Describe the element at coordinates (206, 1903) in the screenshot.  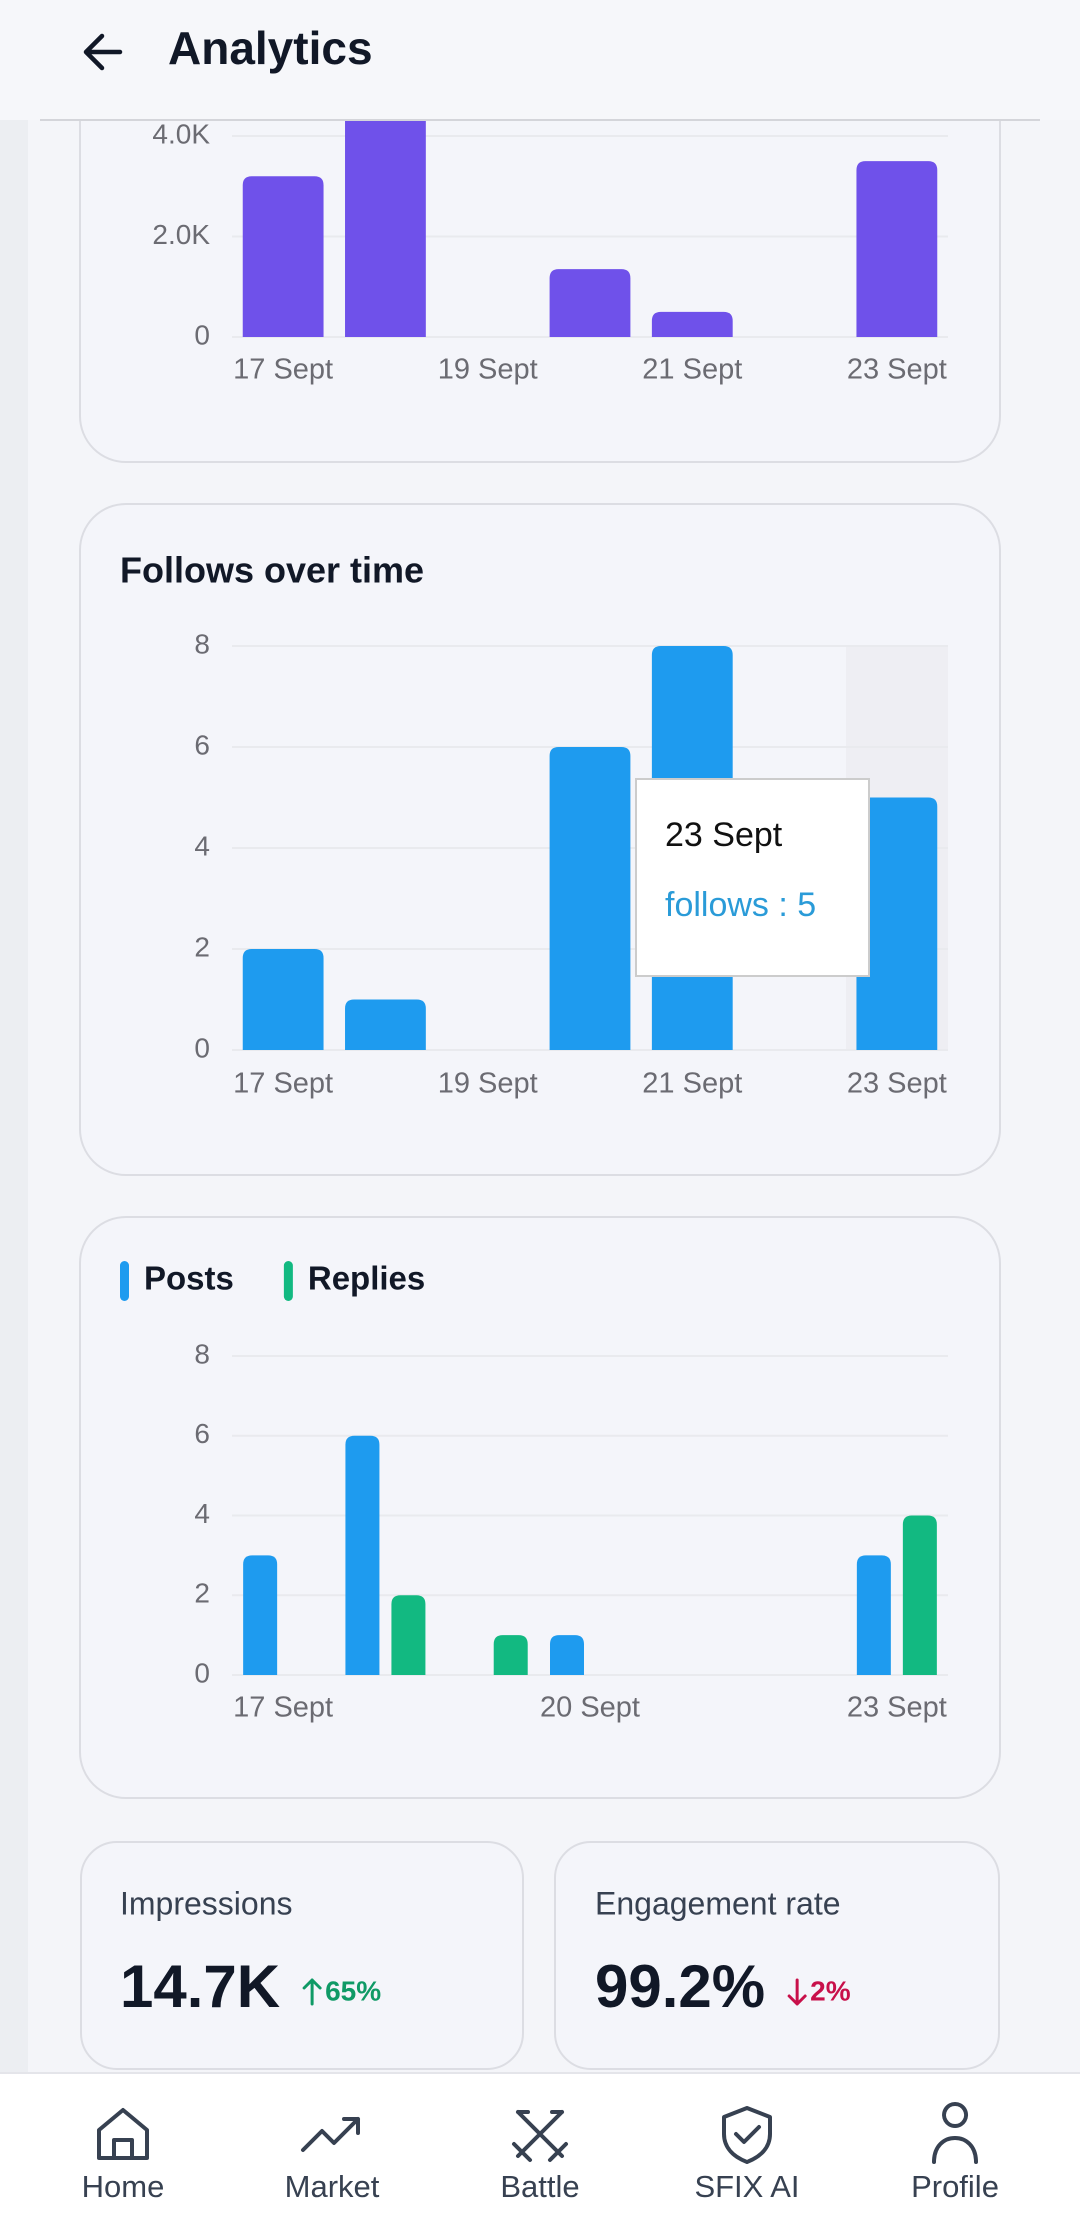
I see `stat-label: Impressions` at that location.